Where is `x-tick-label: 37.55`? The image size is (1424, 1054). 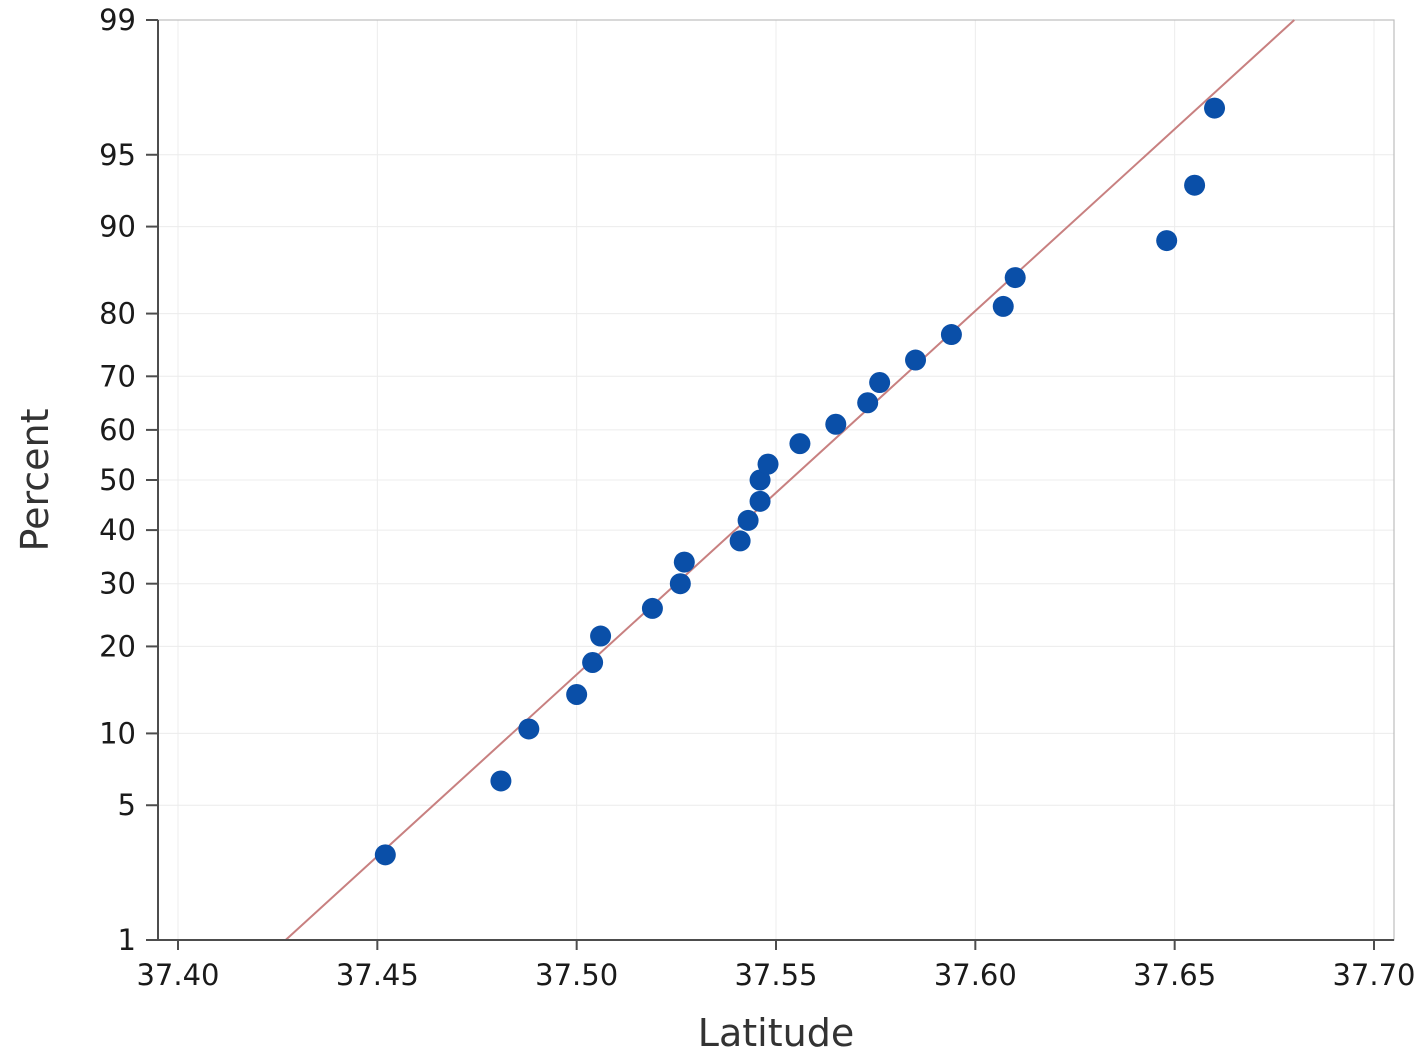 x-tick-label: 37.55 is located at coordinates (775, 975).